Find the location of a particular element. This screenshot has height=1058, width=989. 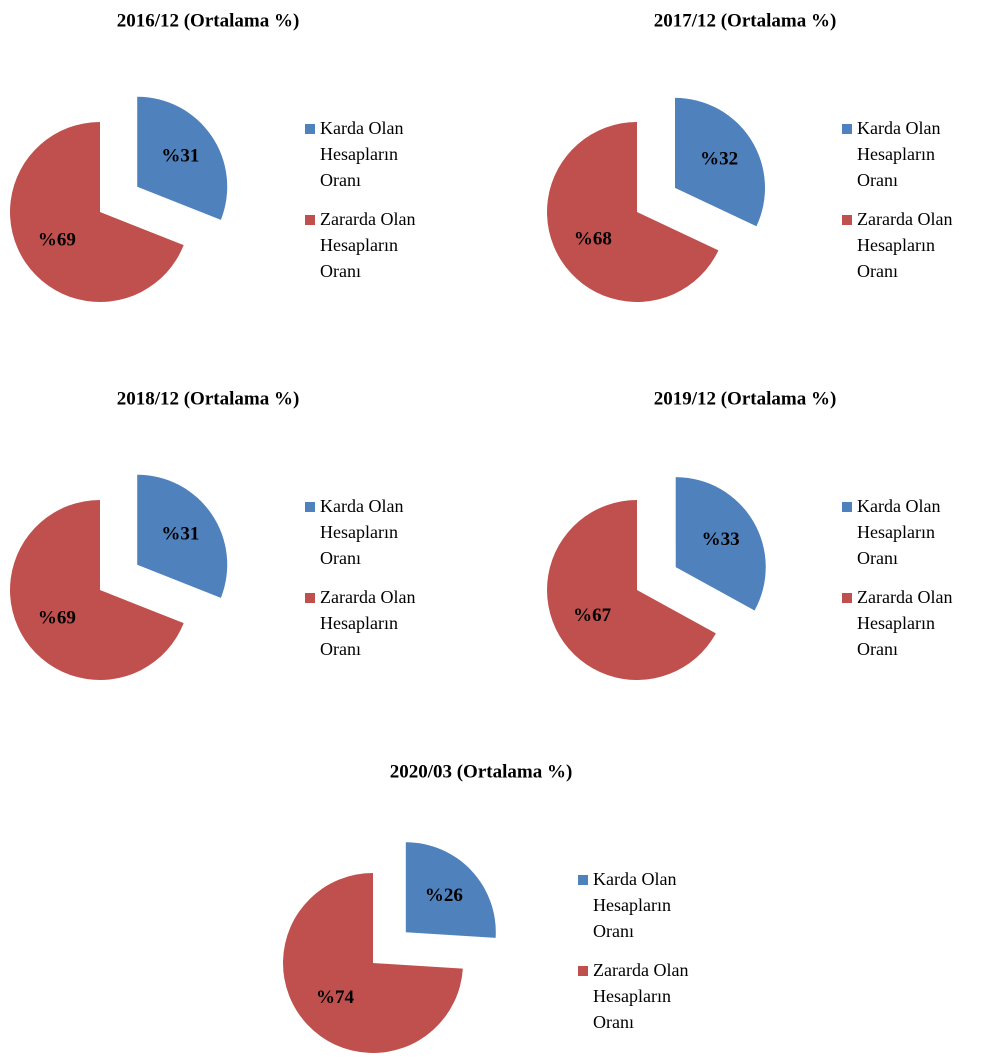

chart-title: 2018/12 (Ortalama %) is located at coordinates (208, 398).